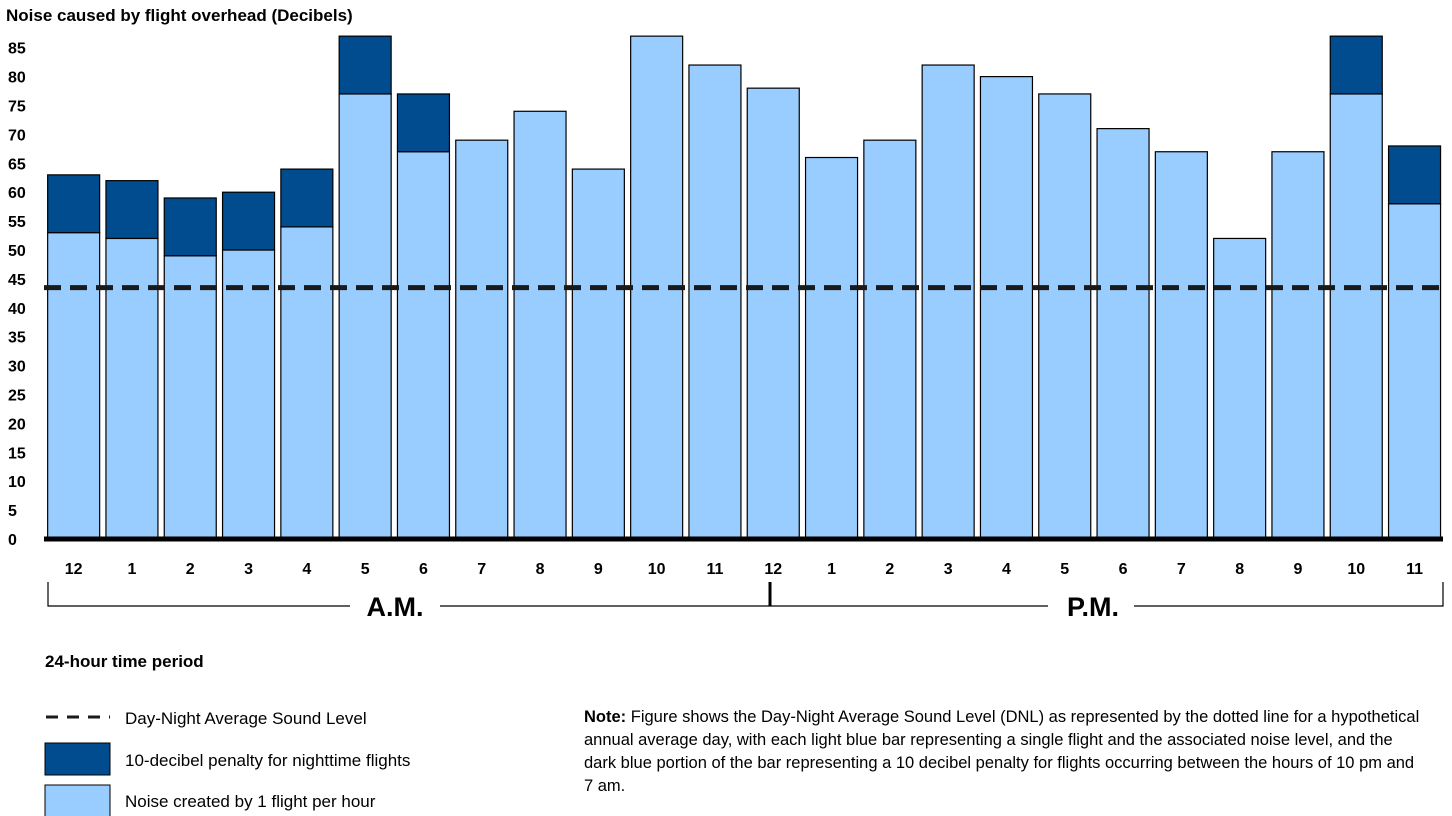 This screenshot has width=1452, height=816. Describe the element at coordinates (17, 78) in the screenshot. I see `y-tick-label: 80` at that location.